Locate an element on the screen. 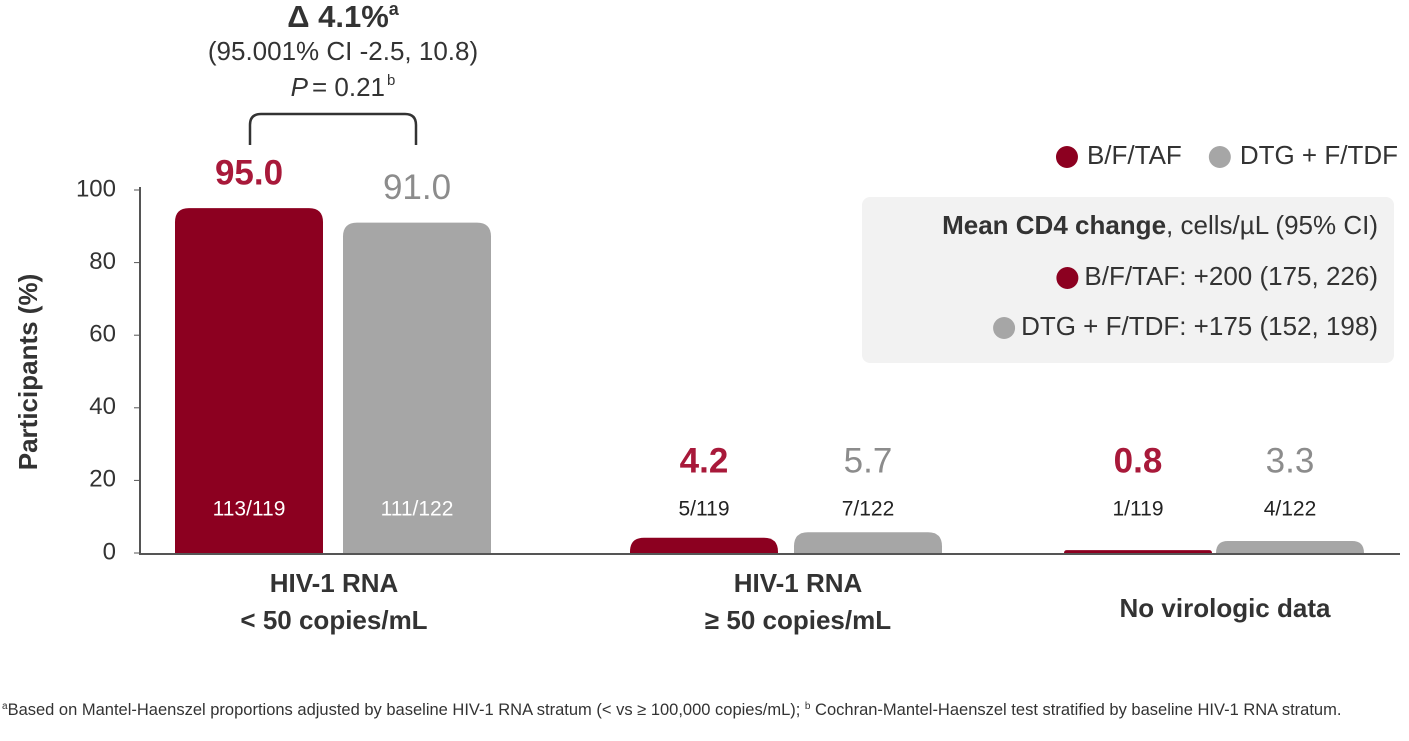  value-label: 3.3 is located at coordinates (1290, 460).